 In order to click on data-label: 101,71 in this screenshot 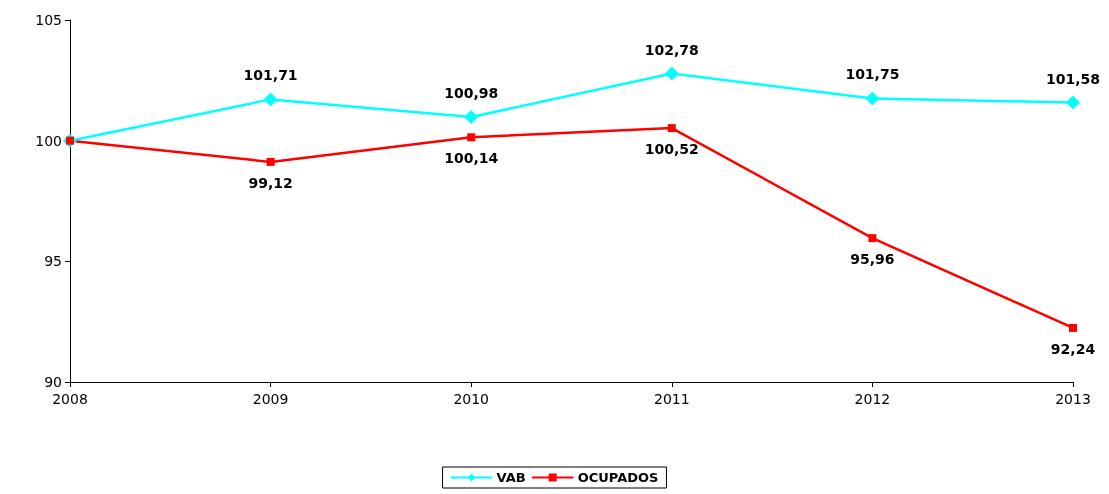, I will do `click(270, 75)`.